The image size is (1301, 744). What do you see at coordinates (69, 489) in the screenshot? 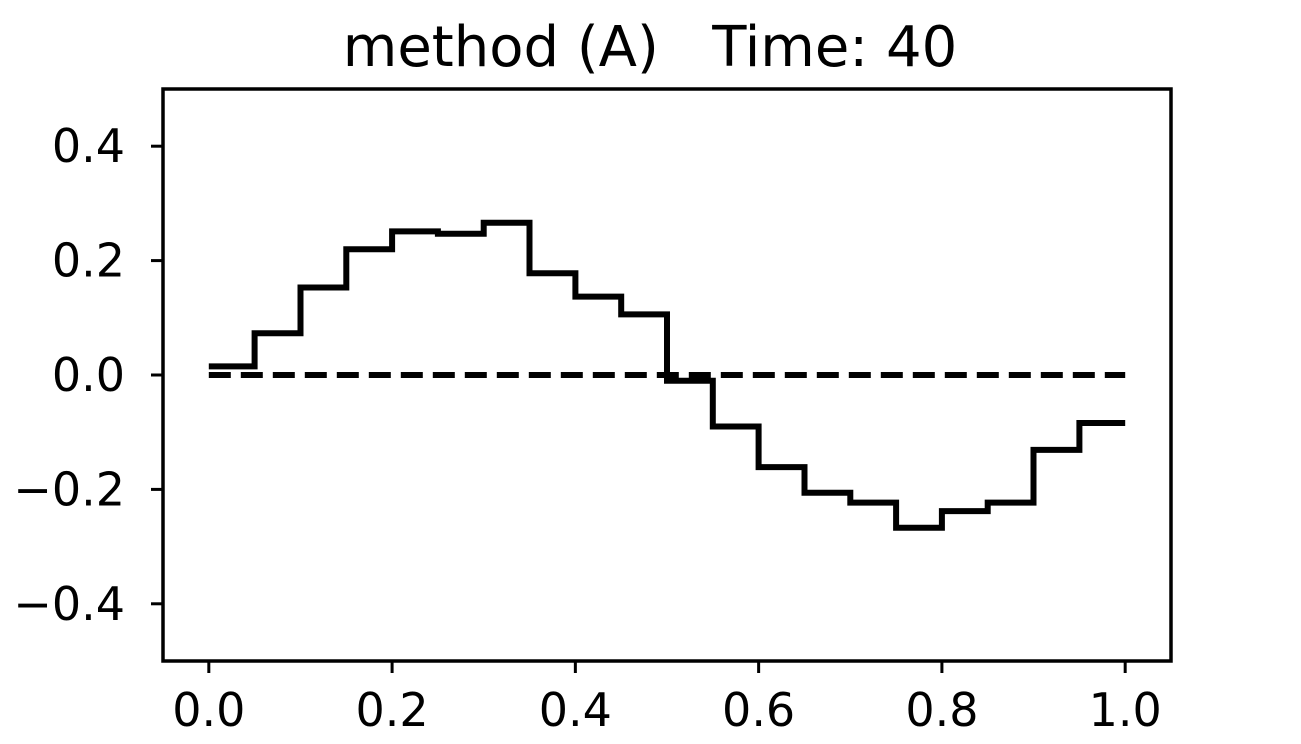
I see `y-tick-label: −0.2` at bounding box center [69, 489].